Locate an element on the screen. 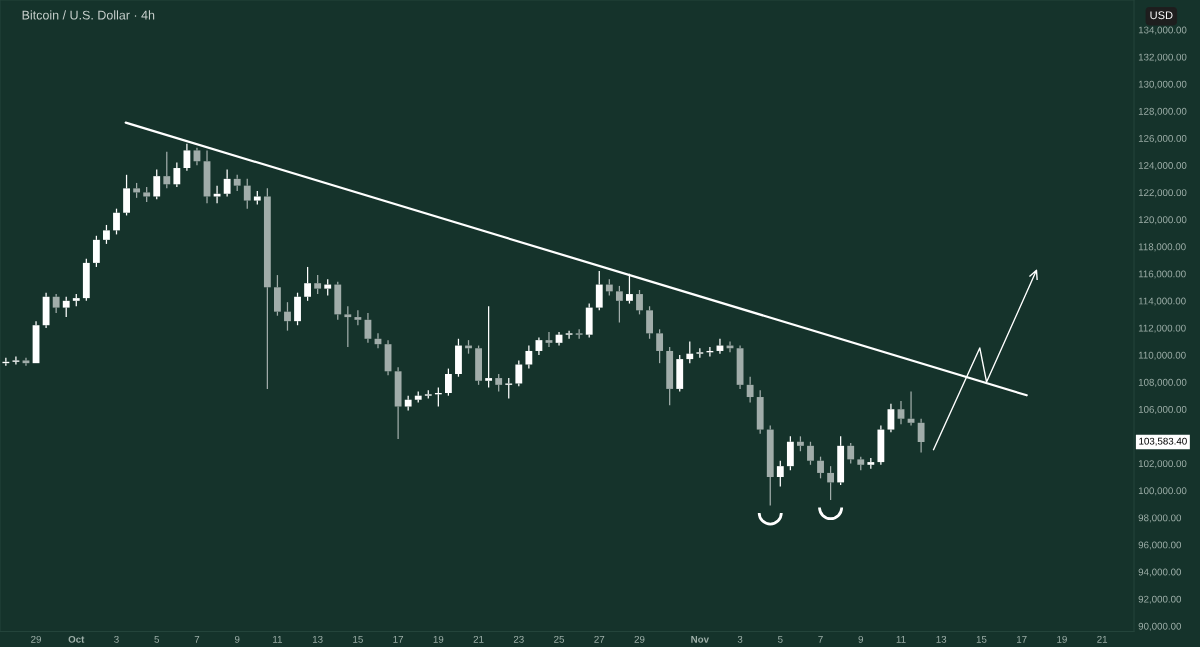 The height and width of the screenshot is (647, 1200). y-tick-label: 94,000.00 is located at coordinates (1160, 572).